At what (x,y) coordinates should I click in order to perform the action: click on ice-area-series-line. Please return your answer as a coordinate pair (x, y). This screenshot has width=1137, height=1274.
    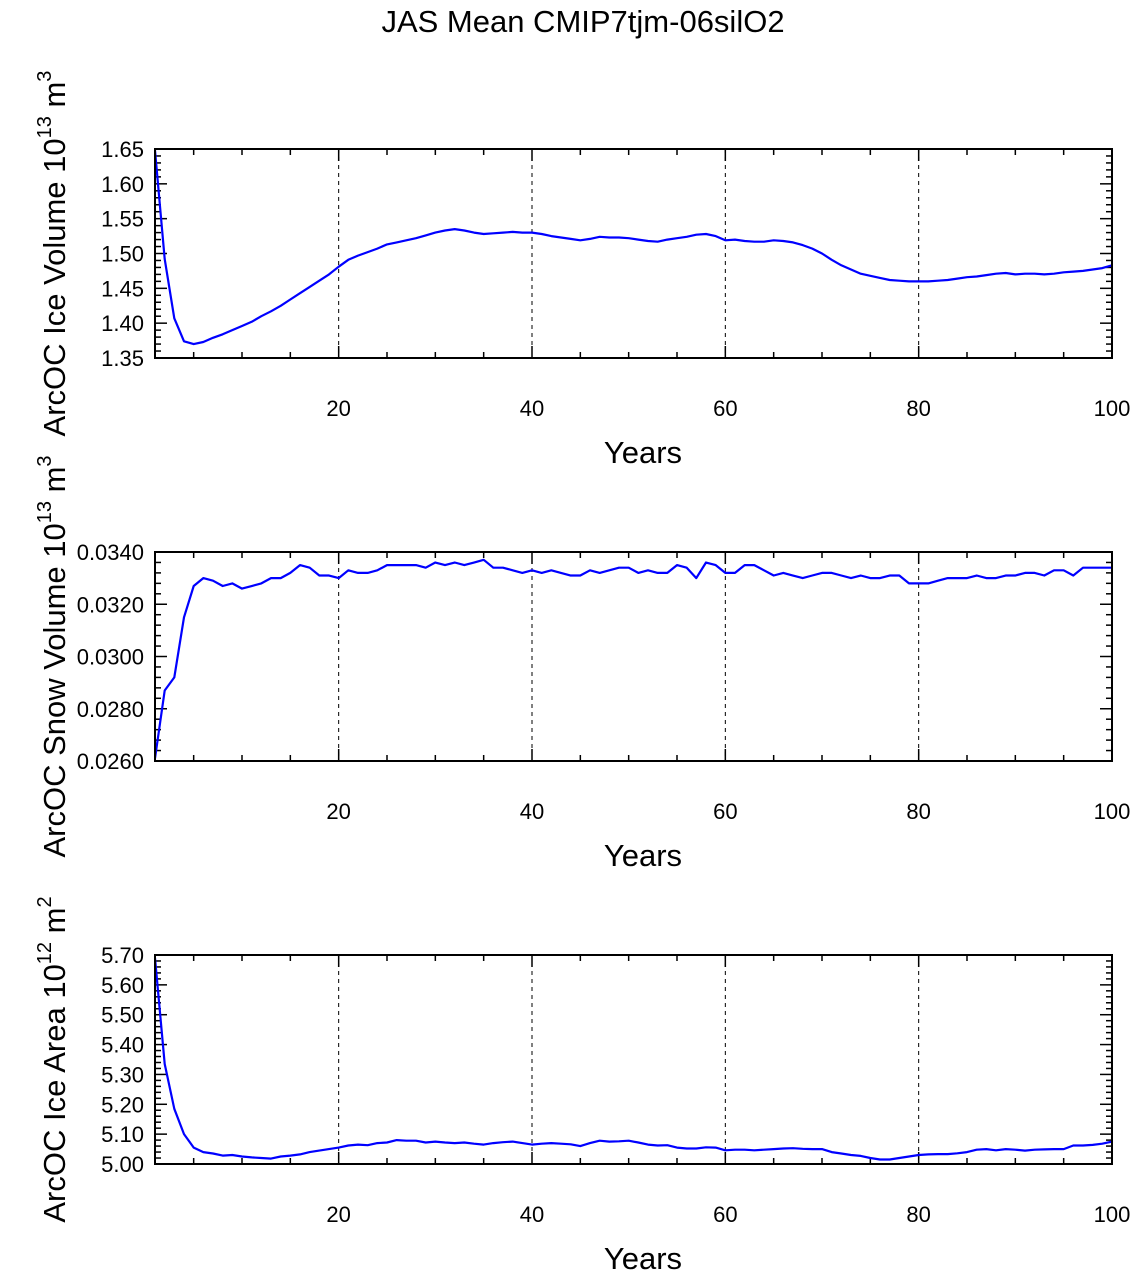
    Looking at the image, I should click on (633, 1059).